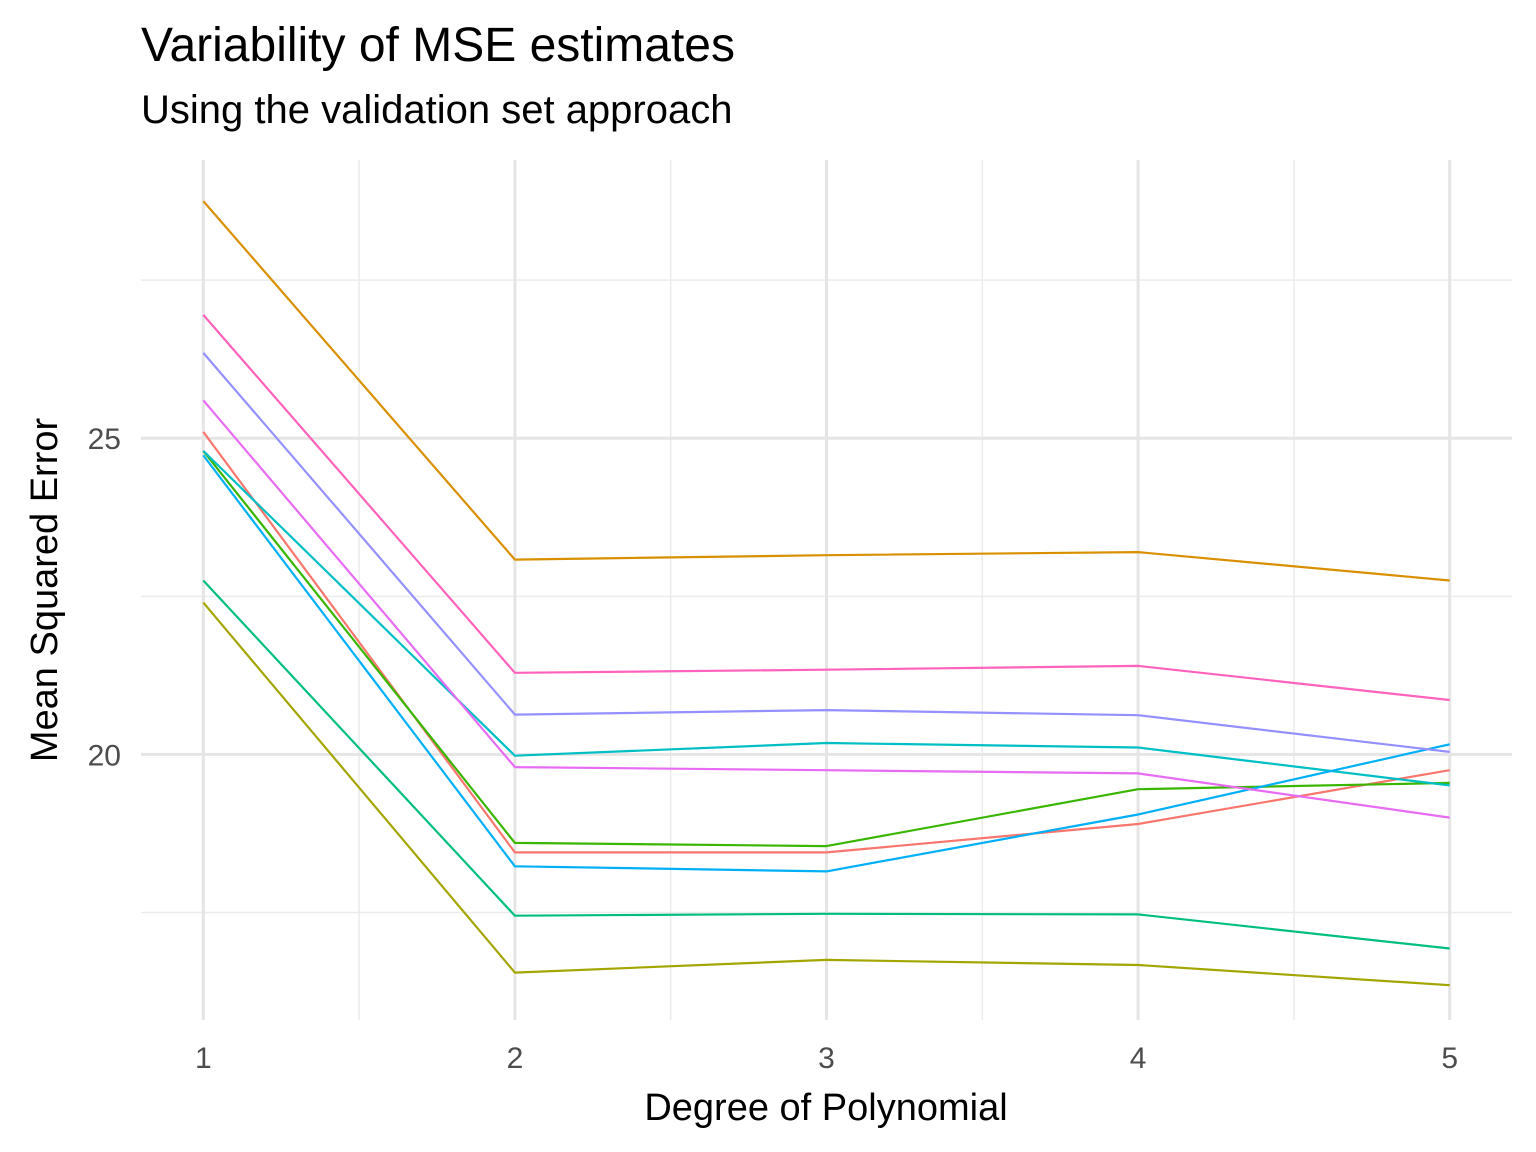 This screenshot has width=1536, height=1152. I want to click on x-tick-label: 1, so click(203, 1058).